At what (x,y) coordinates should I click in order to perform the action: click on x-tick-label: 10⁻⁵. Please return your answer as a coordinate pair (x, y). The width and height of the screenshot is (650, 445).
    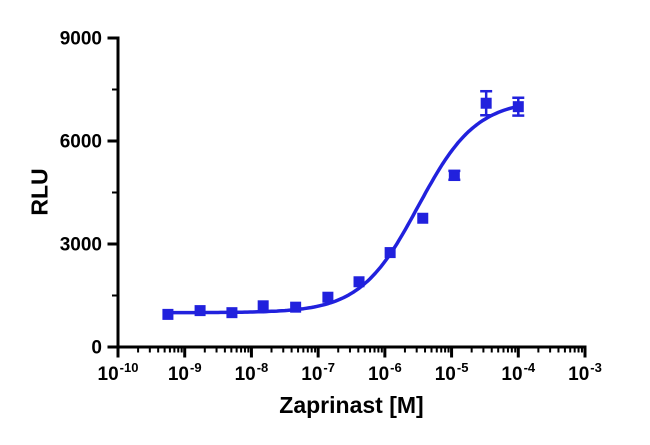
    Looking at the image, I should click on (452, 372).